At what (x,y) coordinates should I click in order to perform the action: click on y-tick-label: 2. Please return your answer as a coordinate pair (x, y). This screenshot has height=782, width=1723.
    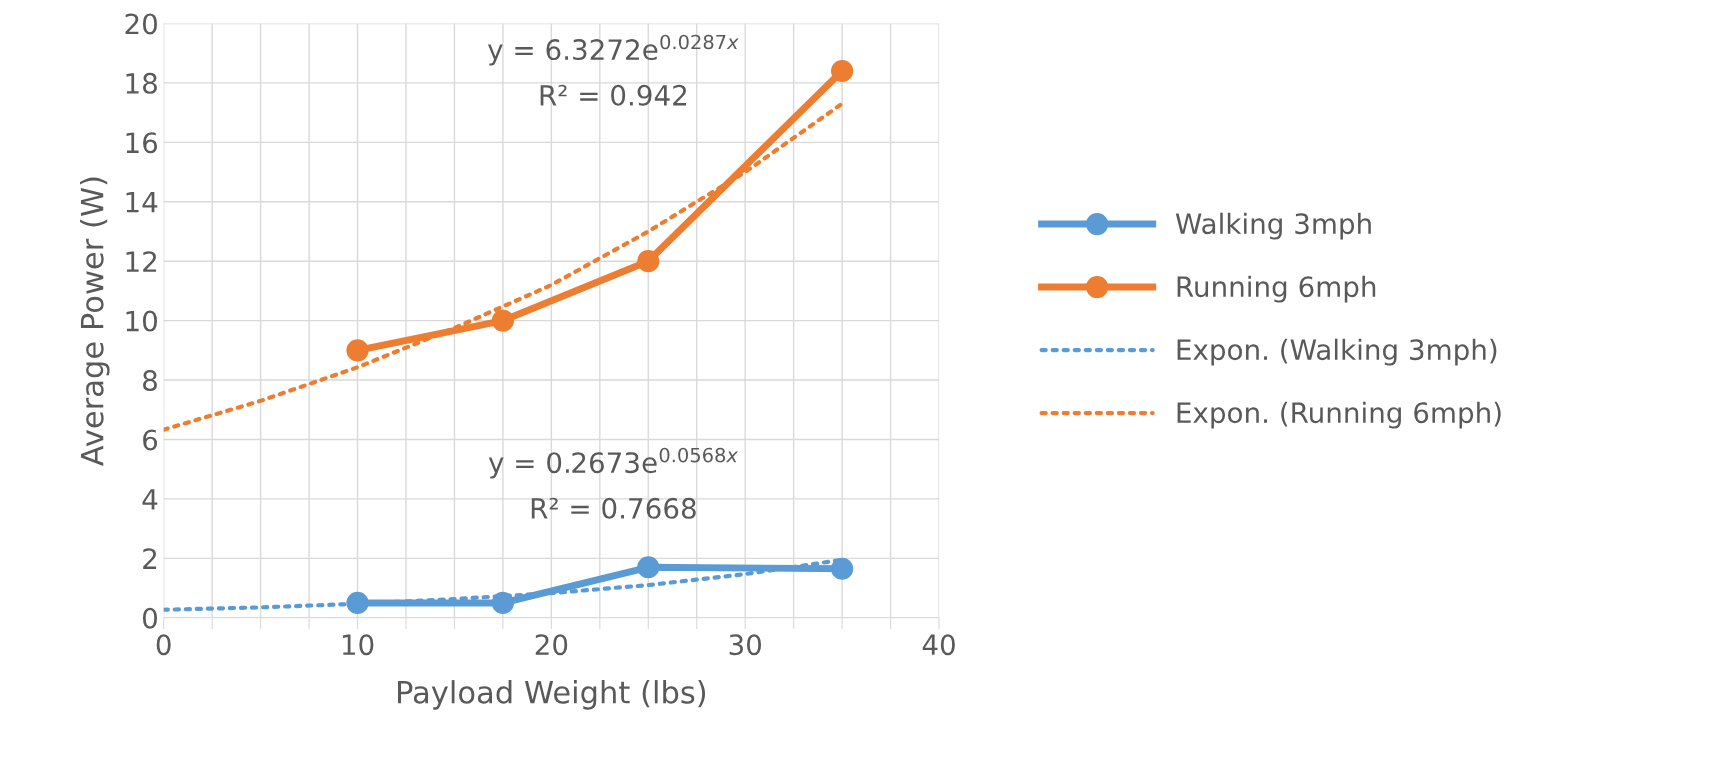
    Looking at the image, I should click on (150, 558).